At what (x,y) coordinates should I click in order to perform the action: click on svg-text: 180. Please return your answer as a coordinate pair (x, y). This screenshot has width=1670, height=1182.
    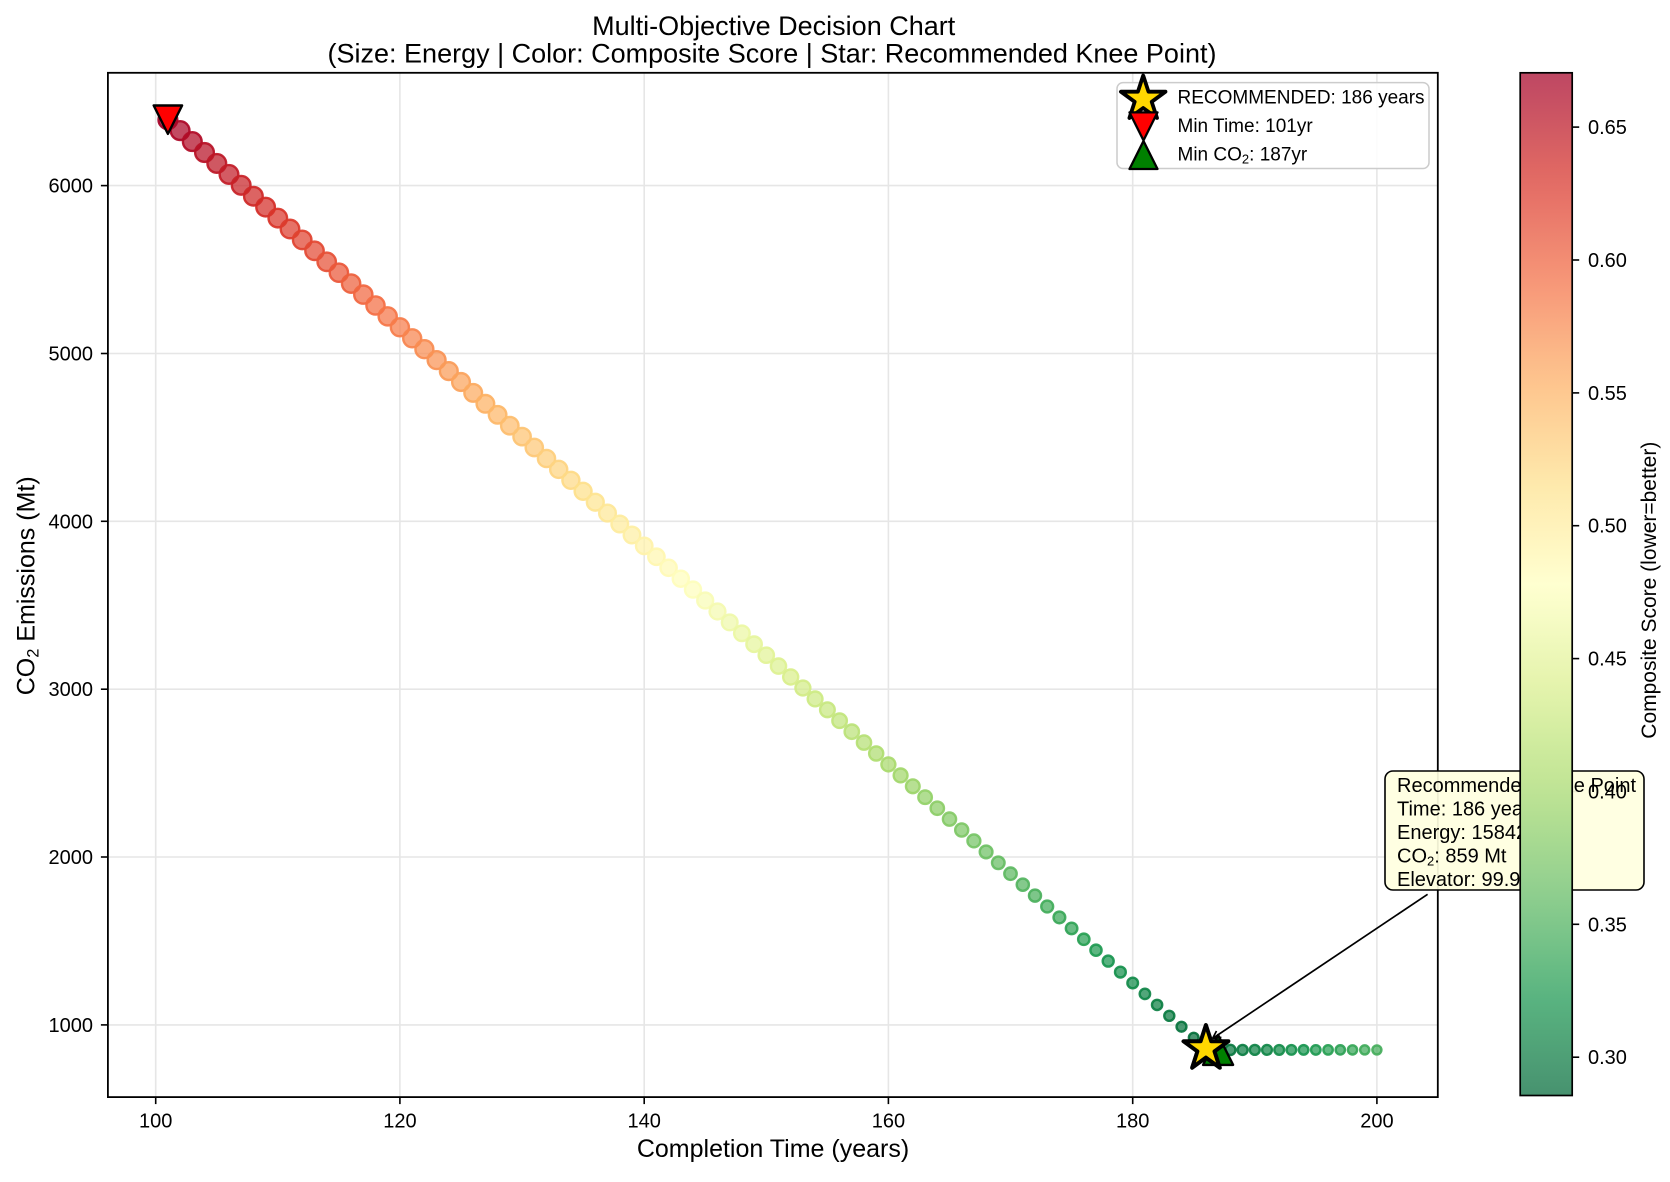
    Looking at the image, I should click on (1132, 1122).